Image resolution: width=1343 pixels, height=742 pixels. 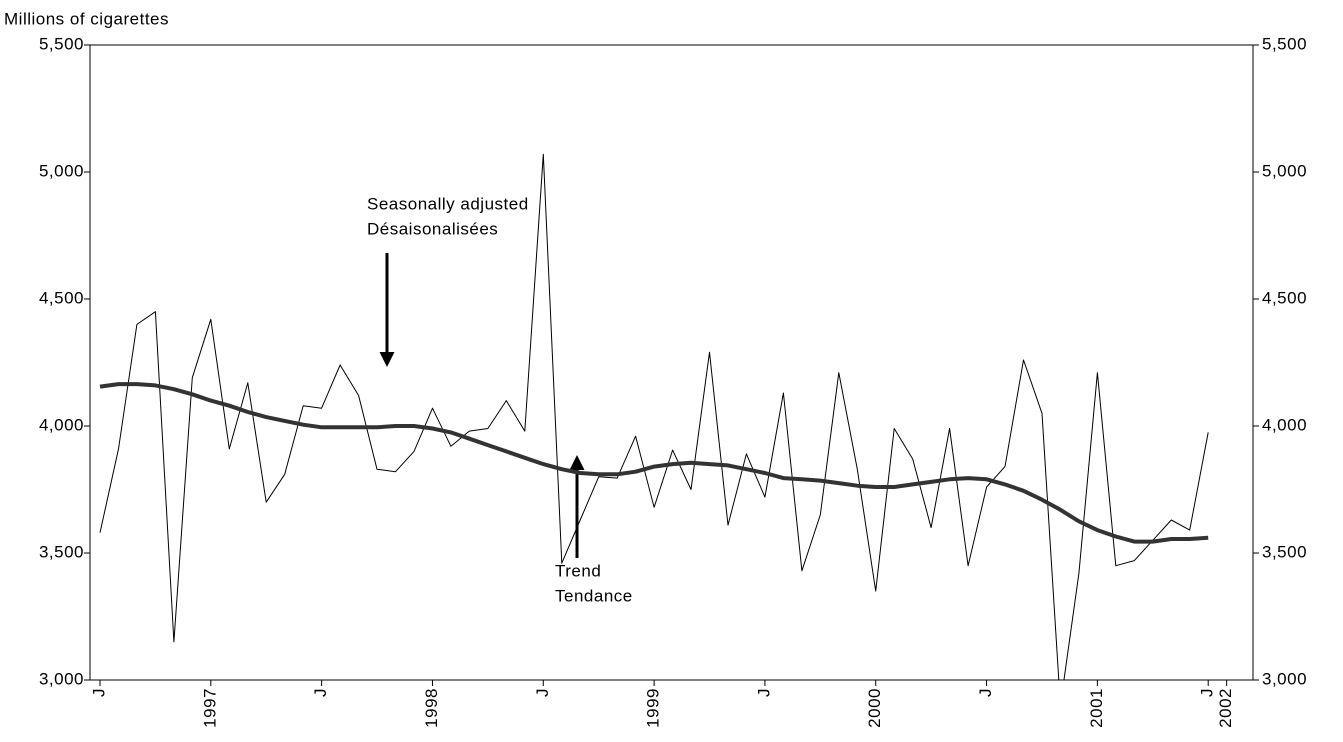 I want to click on x-tick-label: 1997, so click(x=209, y=708).